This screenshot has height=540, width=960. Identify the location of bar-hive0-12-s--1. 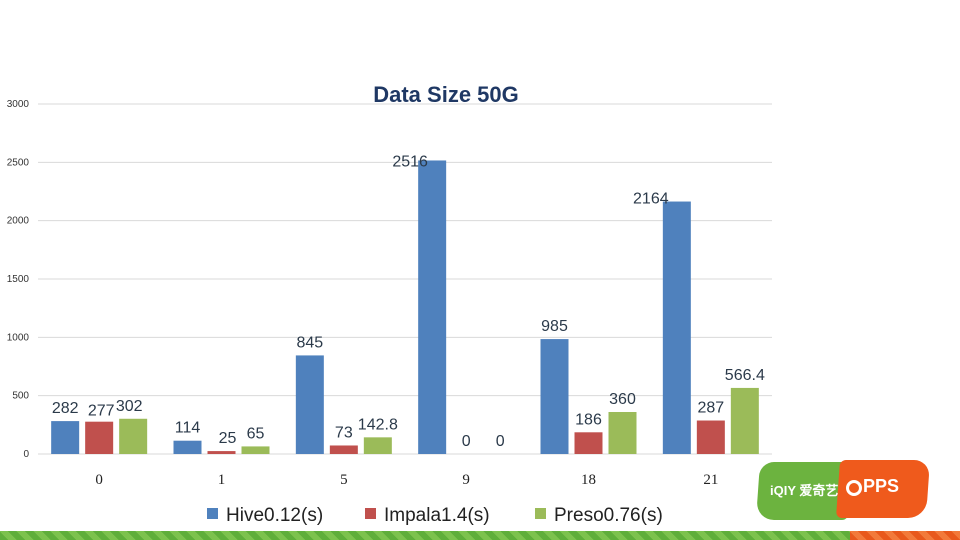
(187, 447).